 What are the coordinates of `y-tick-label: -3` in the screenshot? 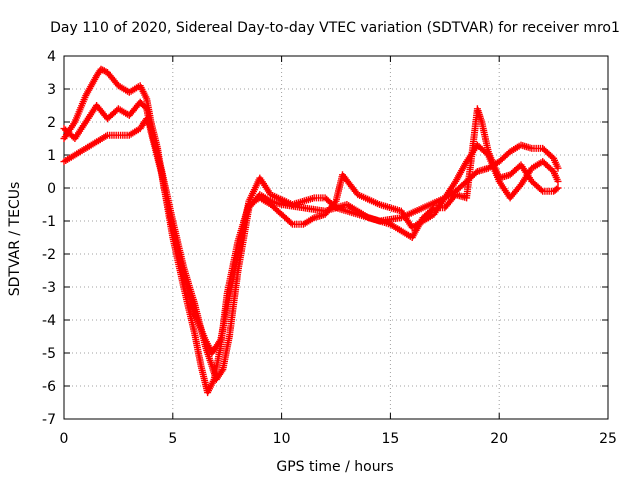 It's located at (49, 288).